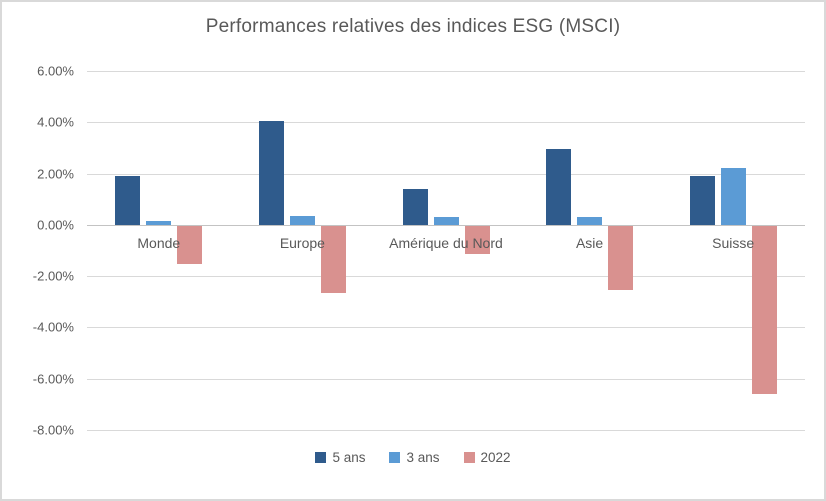 Image resolution: width=826 pixels, height=501 pixels. I want to click on category-label-monde: Monde, so click(159, 242).